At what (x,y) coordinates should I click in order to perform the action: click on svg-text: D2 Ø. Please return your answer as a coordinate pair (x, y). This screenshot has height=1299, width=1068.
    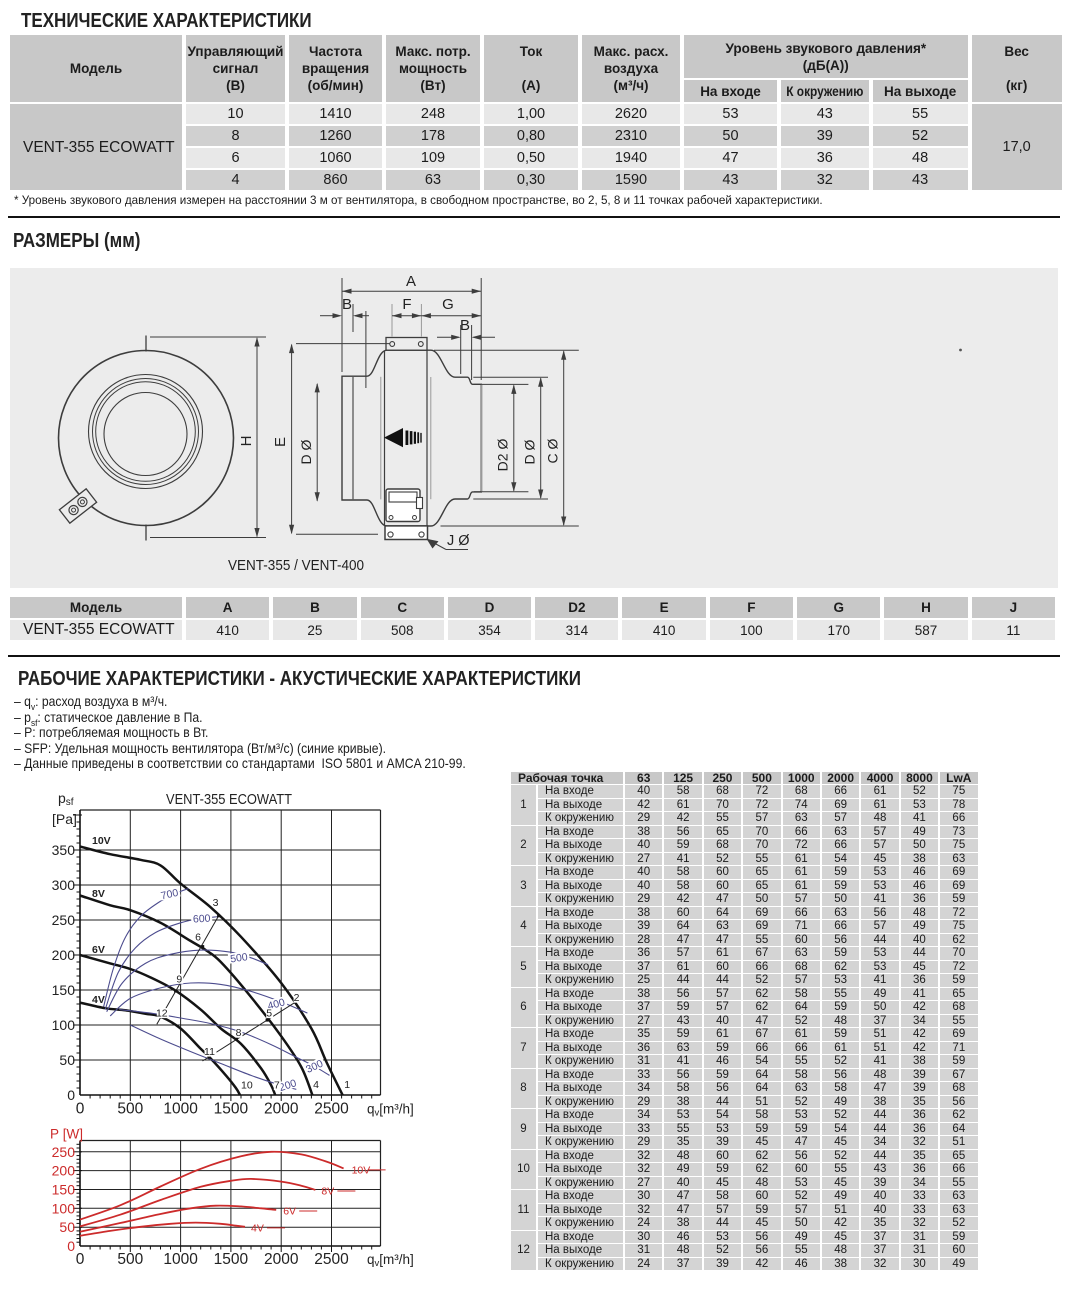
    Looking at the image, I should click on (503, 455).